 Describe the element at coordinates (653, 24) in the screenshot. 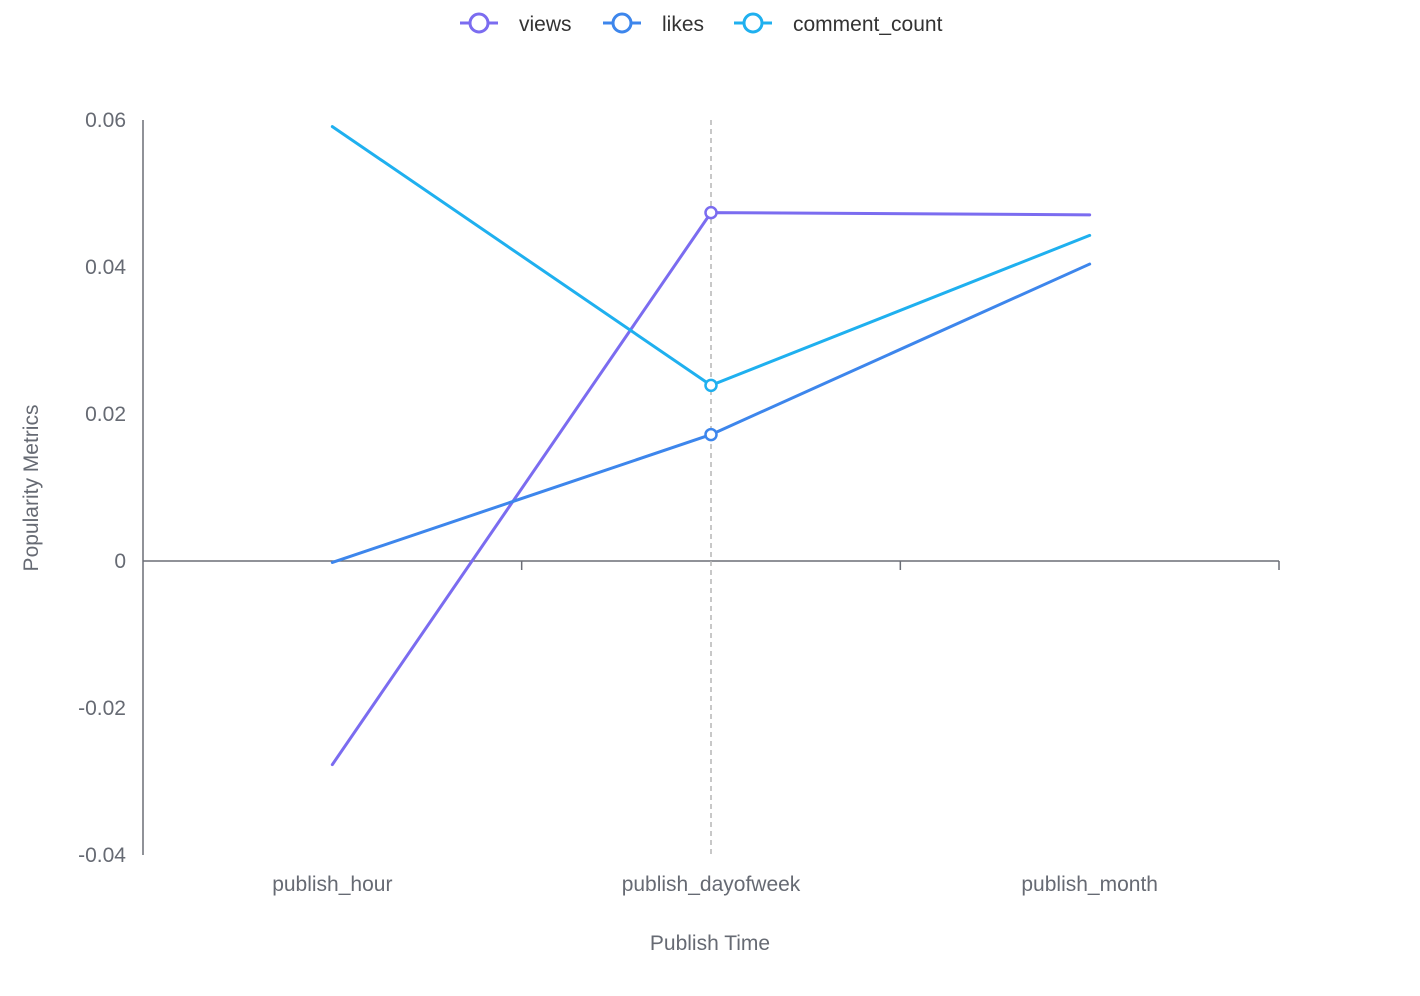

I see `legend-item-likes: likes` at that location.